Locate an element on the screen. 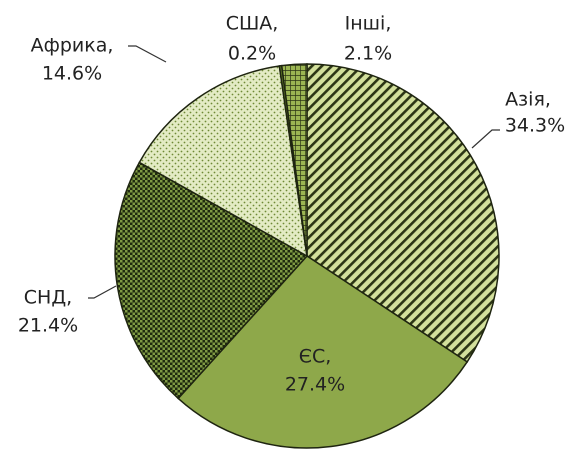 The height and width of the screenshot is (450, 587). value-label: 0.2% is located at coordinates (252, 54).